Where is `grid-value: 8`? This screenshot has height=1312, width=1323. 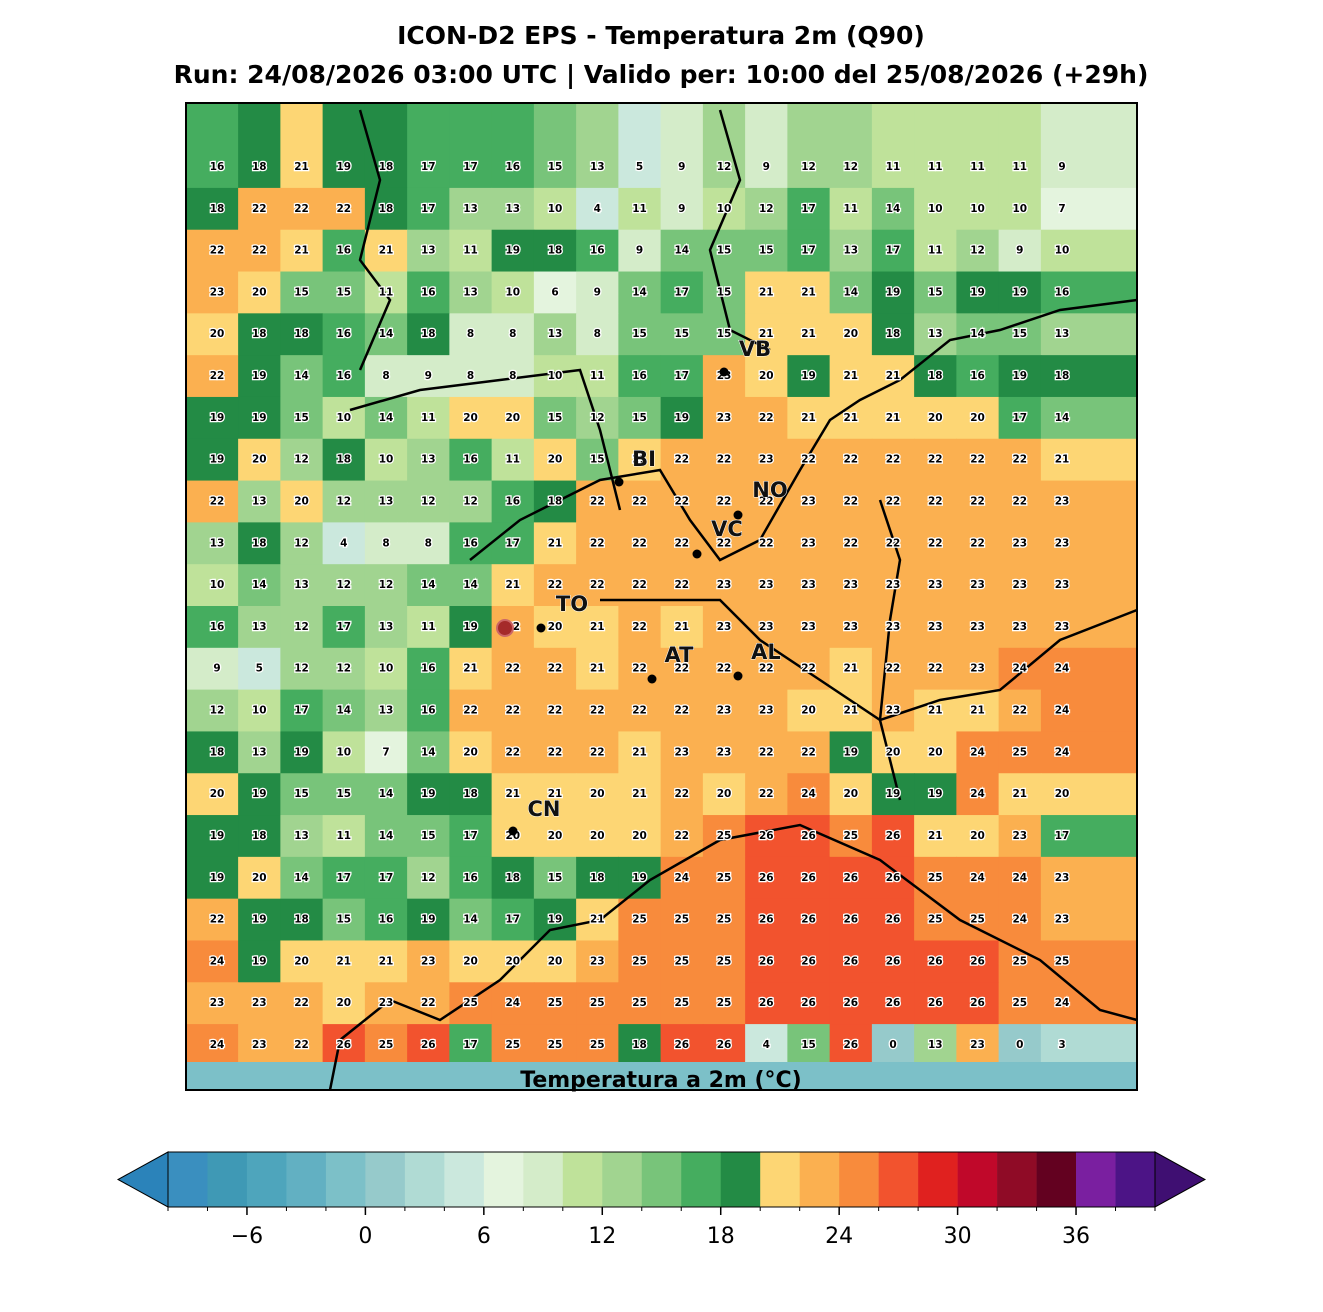
grid-value: 8 is located at coordinates (385, 543).